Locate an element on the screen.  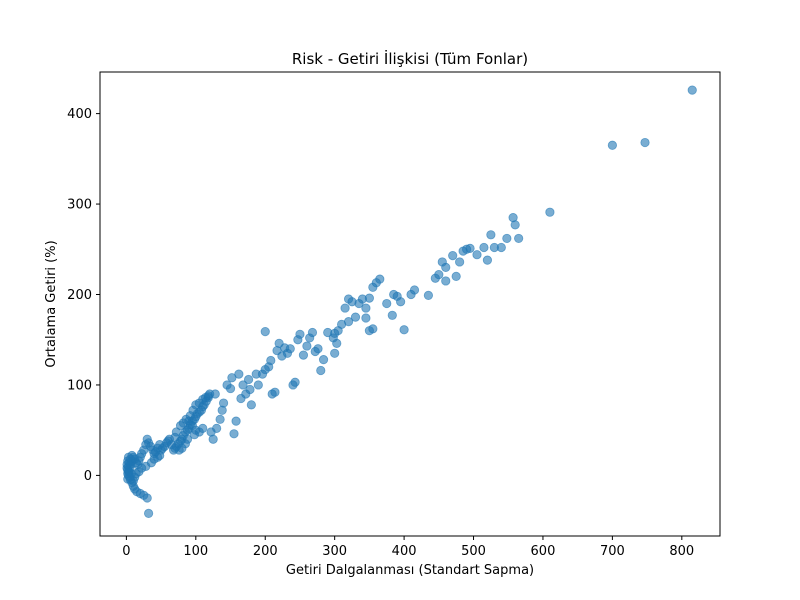
x-tick-label-3: 300 is located at coordinates (334, 551).